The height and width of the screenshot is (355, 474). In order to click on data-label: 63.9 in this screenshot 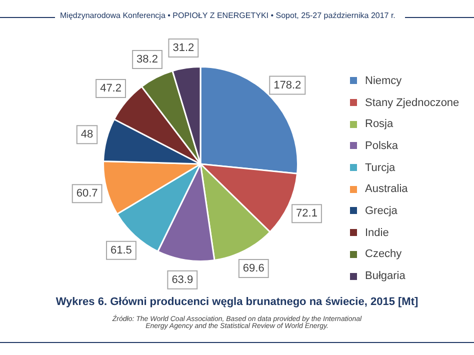, I will do `click(183, 280)`.